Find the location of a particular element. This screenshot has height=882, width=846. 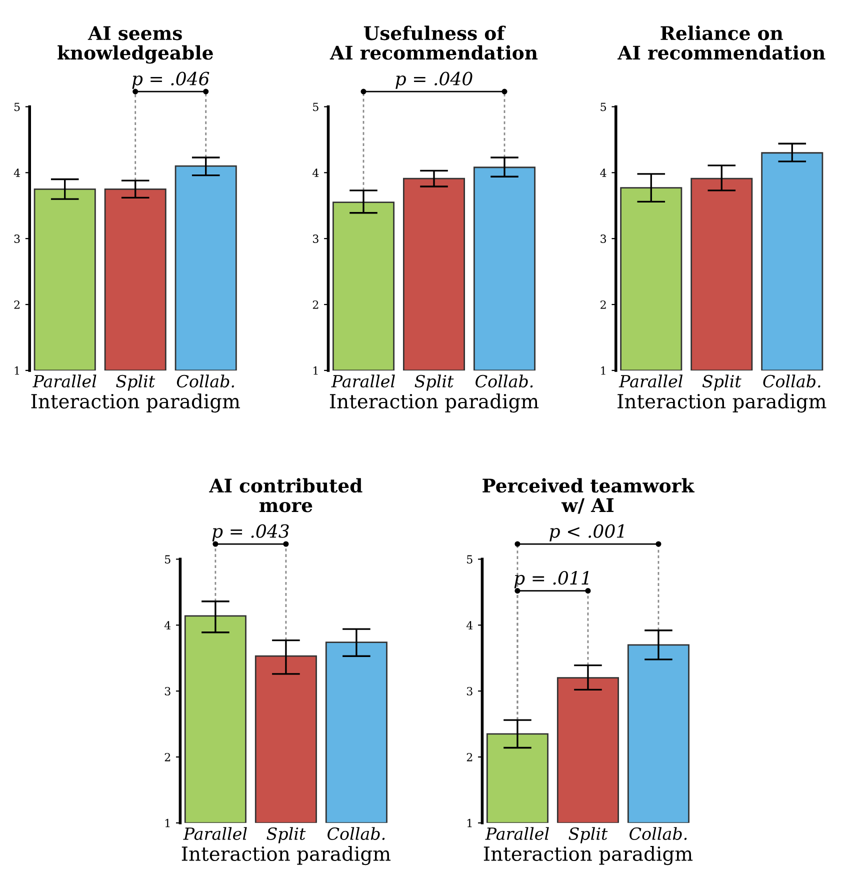

annotation: p = .011 is located at coordinates (551, 579).